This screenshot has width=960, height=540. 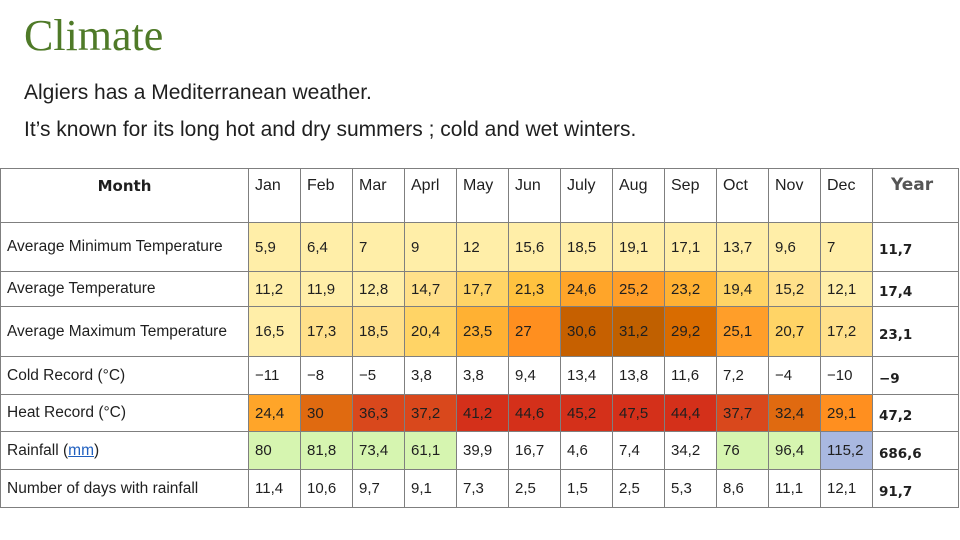 What do you see at coordinates (534, 289) in the screenshot?
I see `table-cell: 21,3` at bounding box center [534, 289].